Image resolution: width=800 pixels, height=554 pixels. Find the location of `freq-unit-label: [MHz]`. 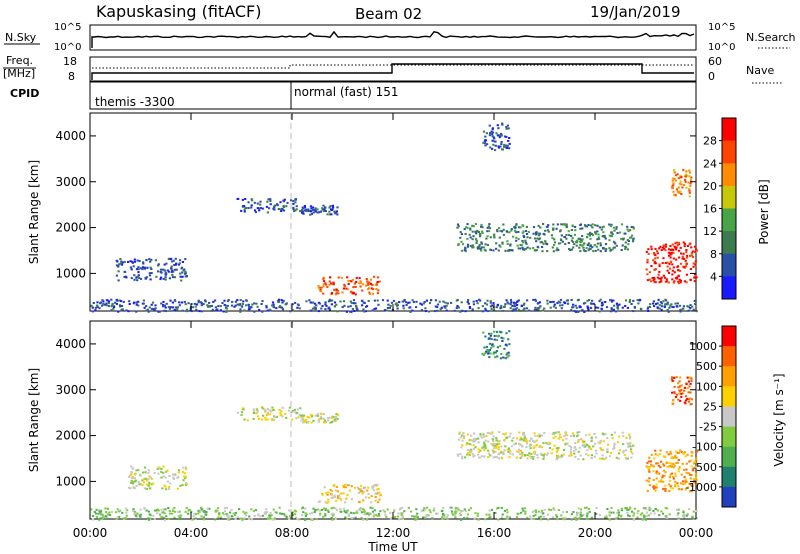

freq-unit-label: [MHz] is located at coordinates (19, 73).